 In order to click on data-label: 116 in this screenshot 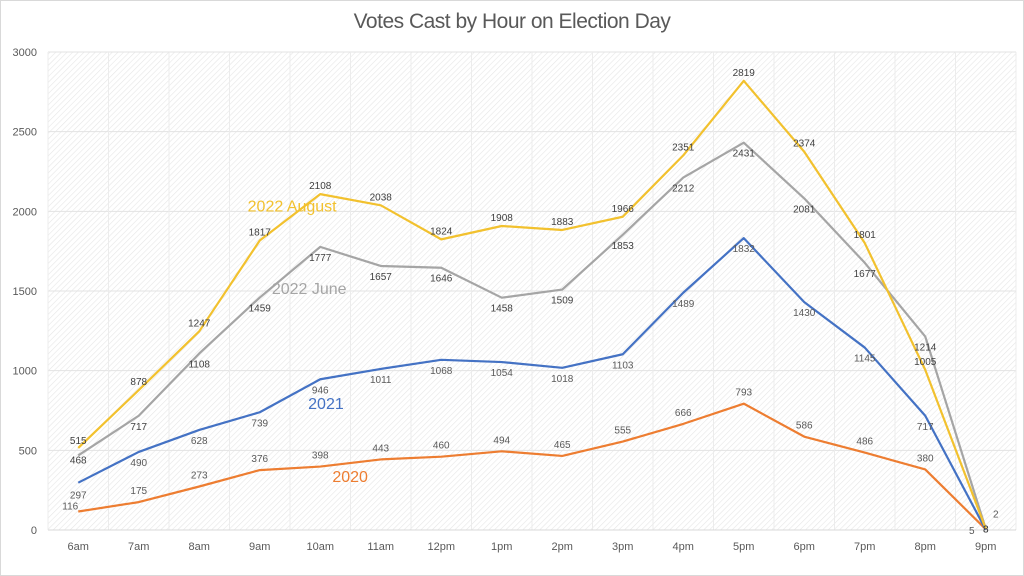, I will do `click(70, 507)`.